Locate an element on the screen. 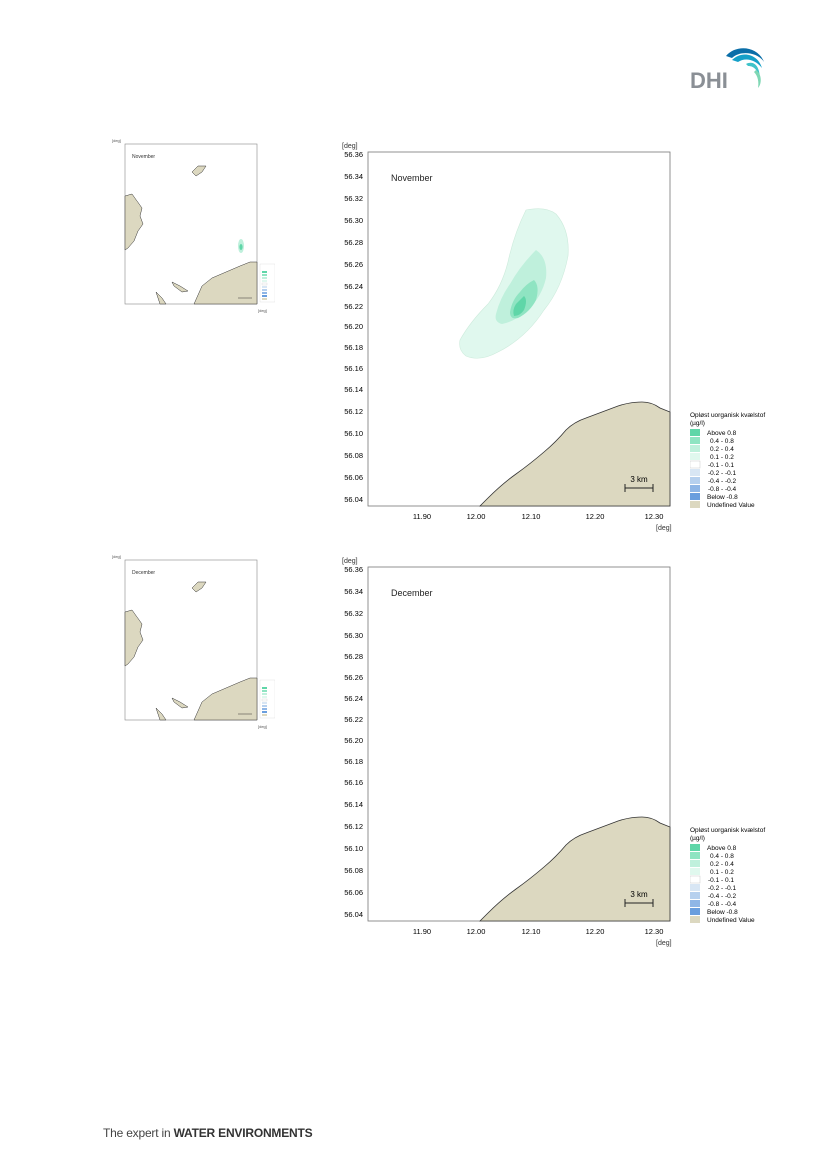 This screenshot has height=1169, width=827. tagline-prefix: The expert in is located at coordinates (138, 1133).